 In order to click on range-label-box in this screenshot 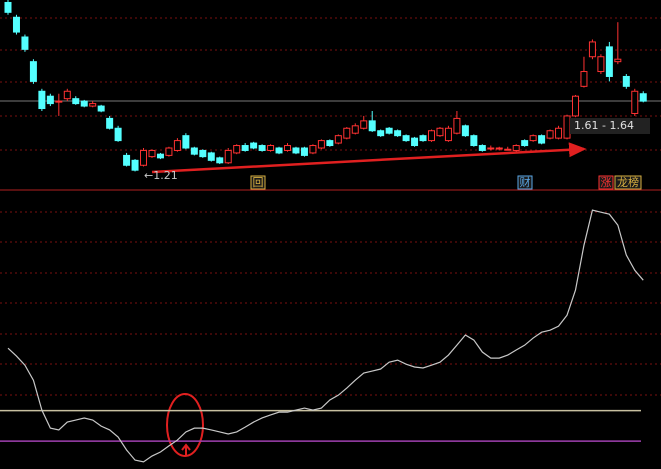, I will do `click(610, 126)`.